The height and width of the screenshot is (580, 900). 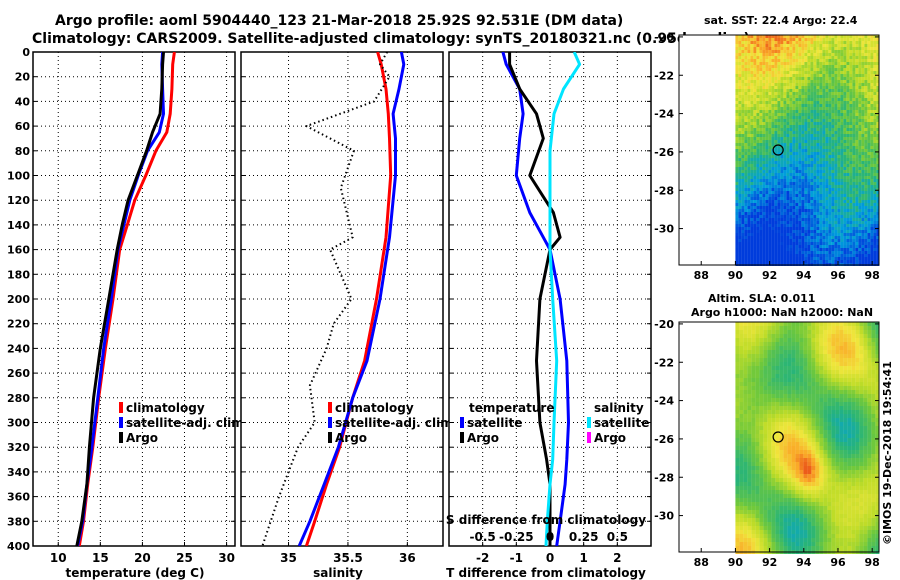 I want to click on lat-tick-label: -24, so click(x=664, y=114).